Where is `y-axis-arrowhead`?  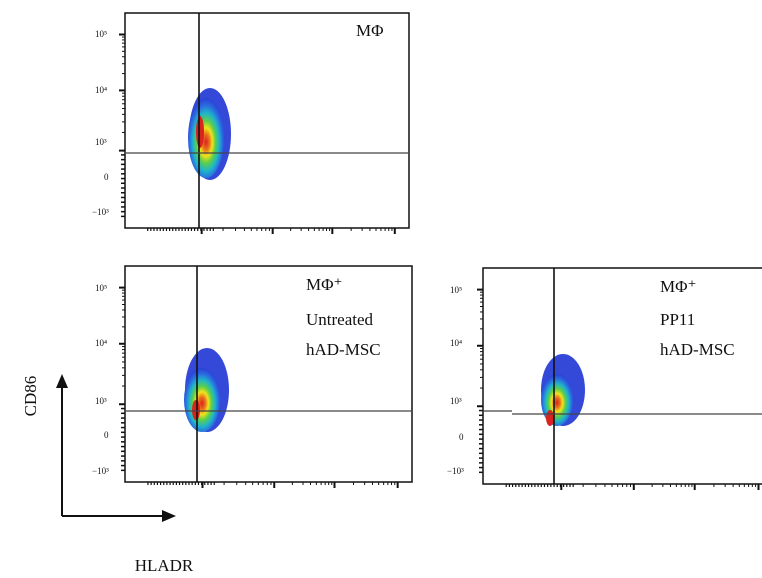 y-axis-arrowhead is located at coordinates (62, 381).